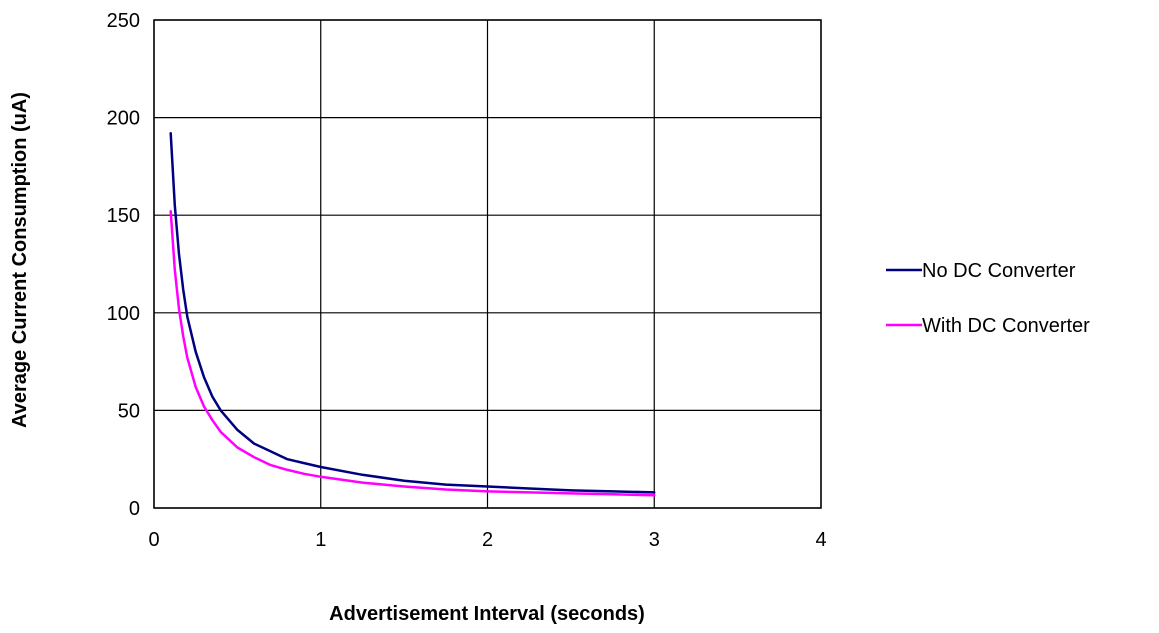 The width and height of the screenshot is (1159, 633). I want to click on y-tick-label: 100, so click(123, 314).